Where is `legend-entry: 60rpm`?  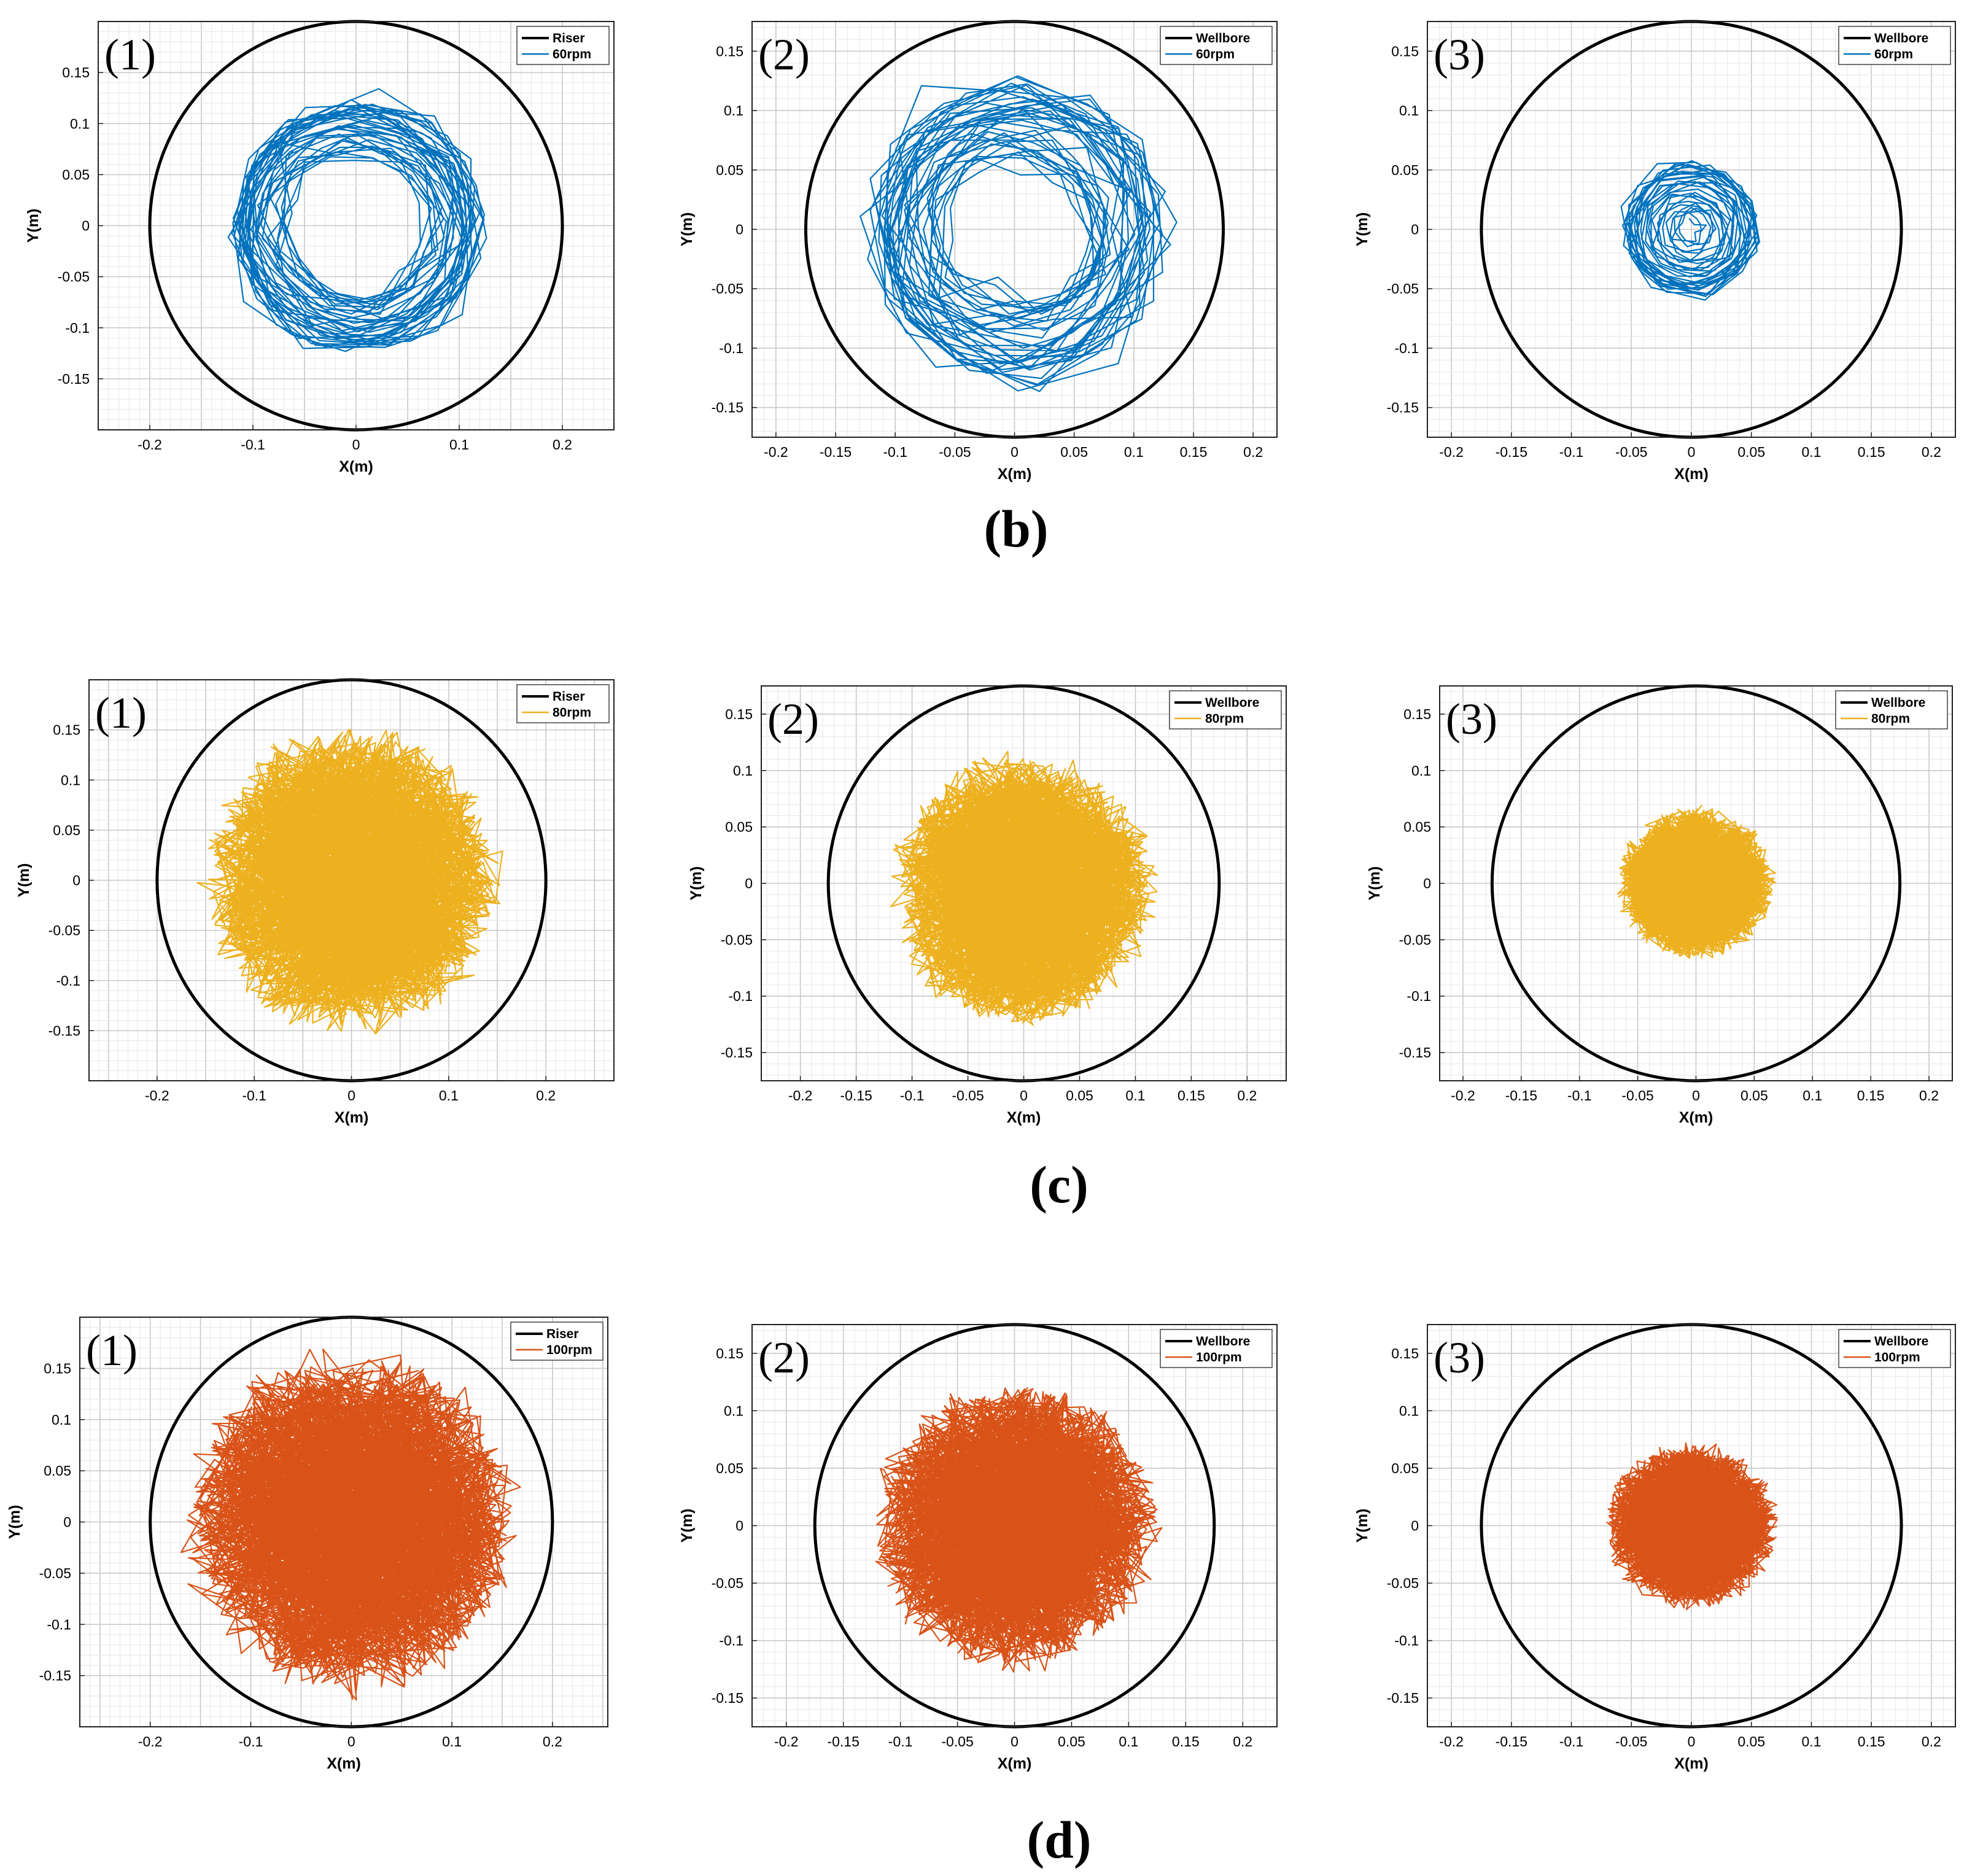 legend-entry: 60rpm is located at coordinates (572, 54).